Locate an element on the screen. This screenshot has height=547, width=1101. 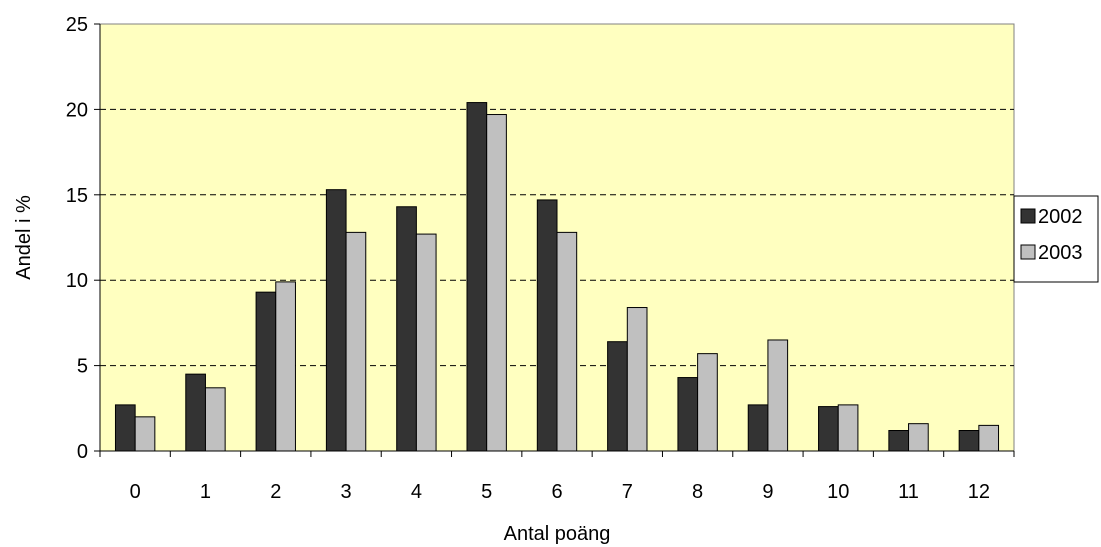
legend-swatch-2002 is located at coordinates (1028, 216).